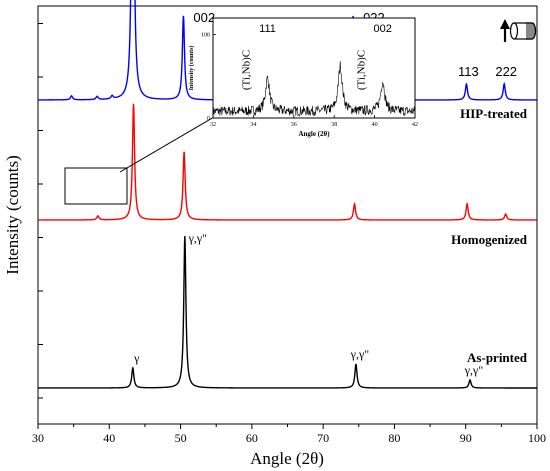 This screenshot has height=471, width=550. Describe the element at coordinates (489, 239) in the screenshot. I see `series-name-label: Homogenized` at that location.